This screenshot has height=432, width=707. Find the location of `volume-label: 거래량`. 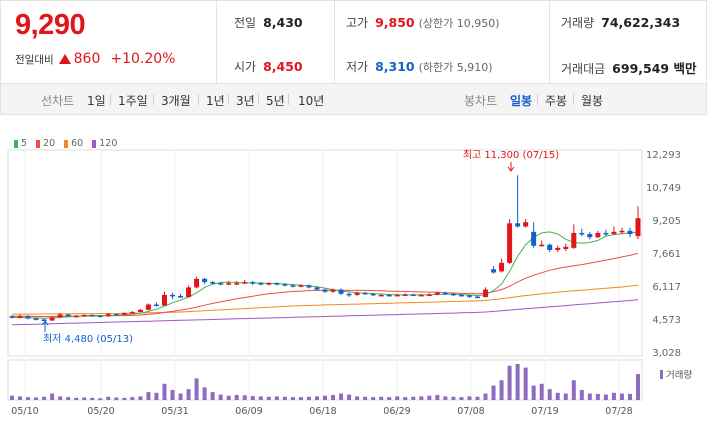

volume-label: 거래량 is located at coordinates (578, 23).